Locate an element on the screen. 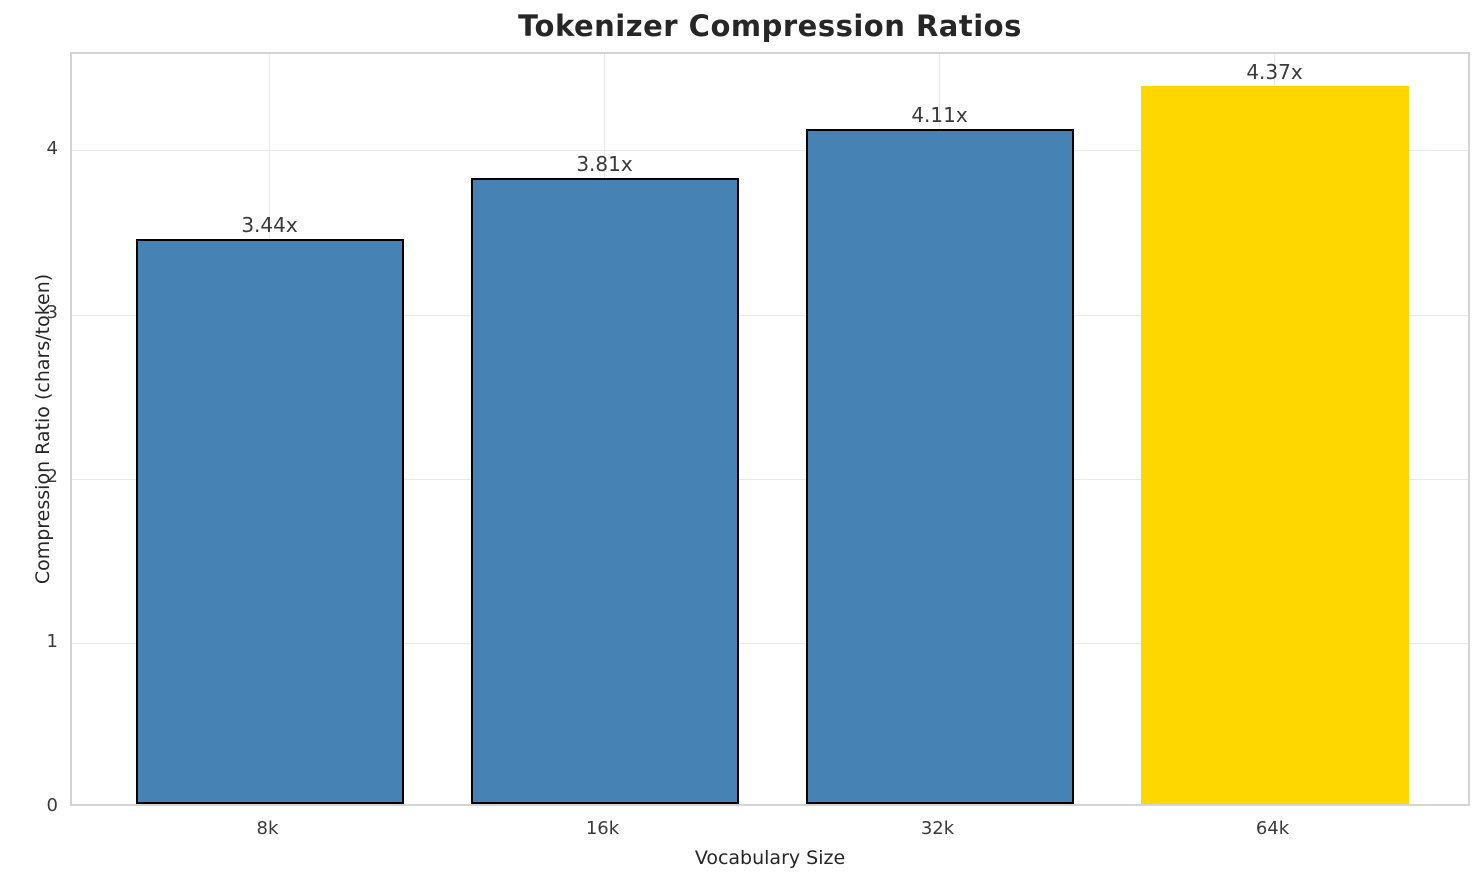 The width and height of the screenshot is (1483, 885). bar-value-label: 3.44x is located at coordinates (269, 224).